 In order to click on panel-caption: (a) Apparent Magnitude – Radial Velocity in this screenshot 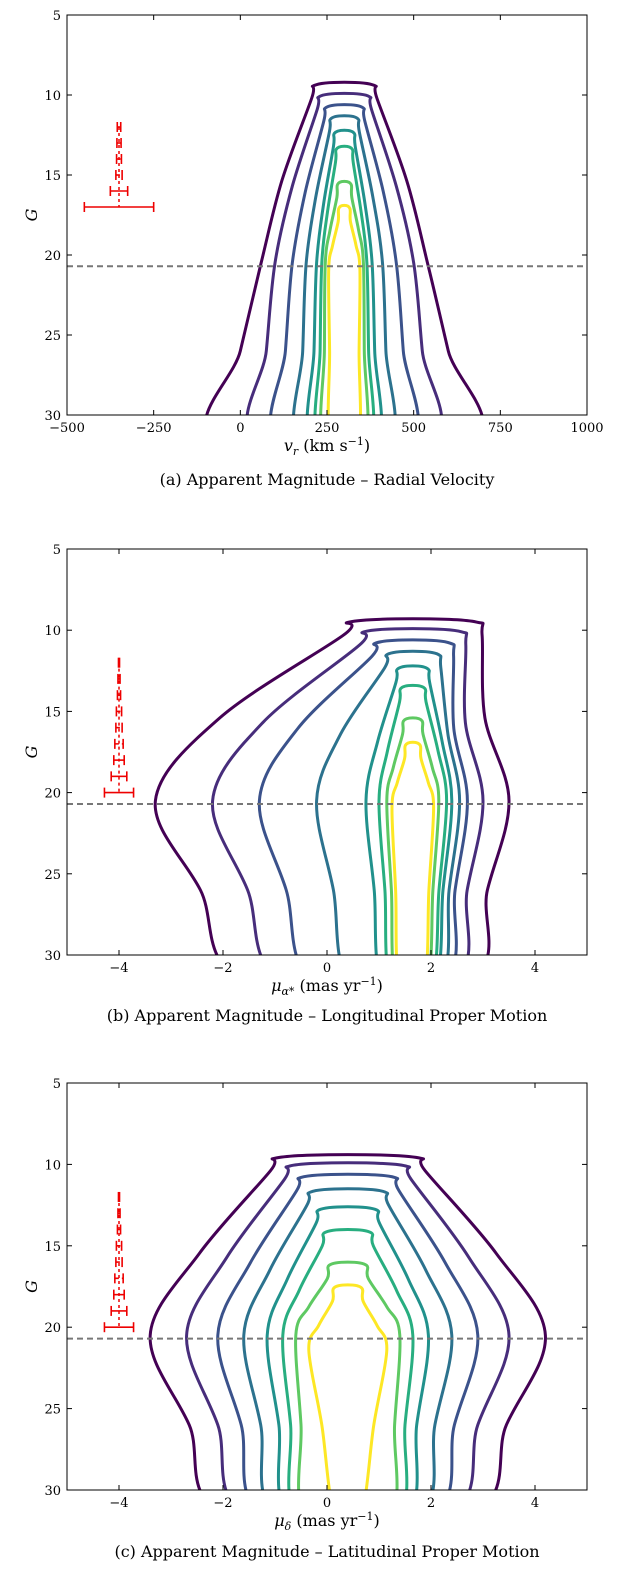, I will do `click(327, 479)`.